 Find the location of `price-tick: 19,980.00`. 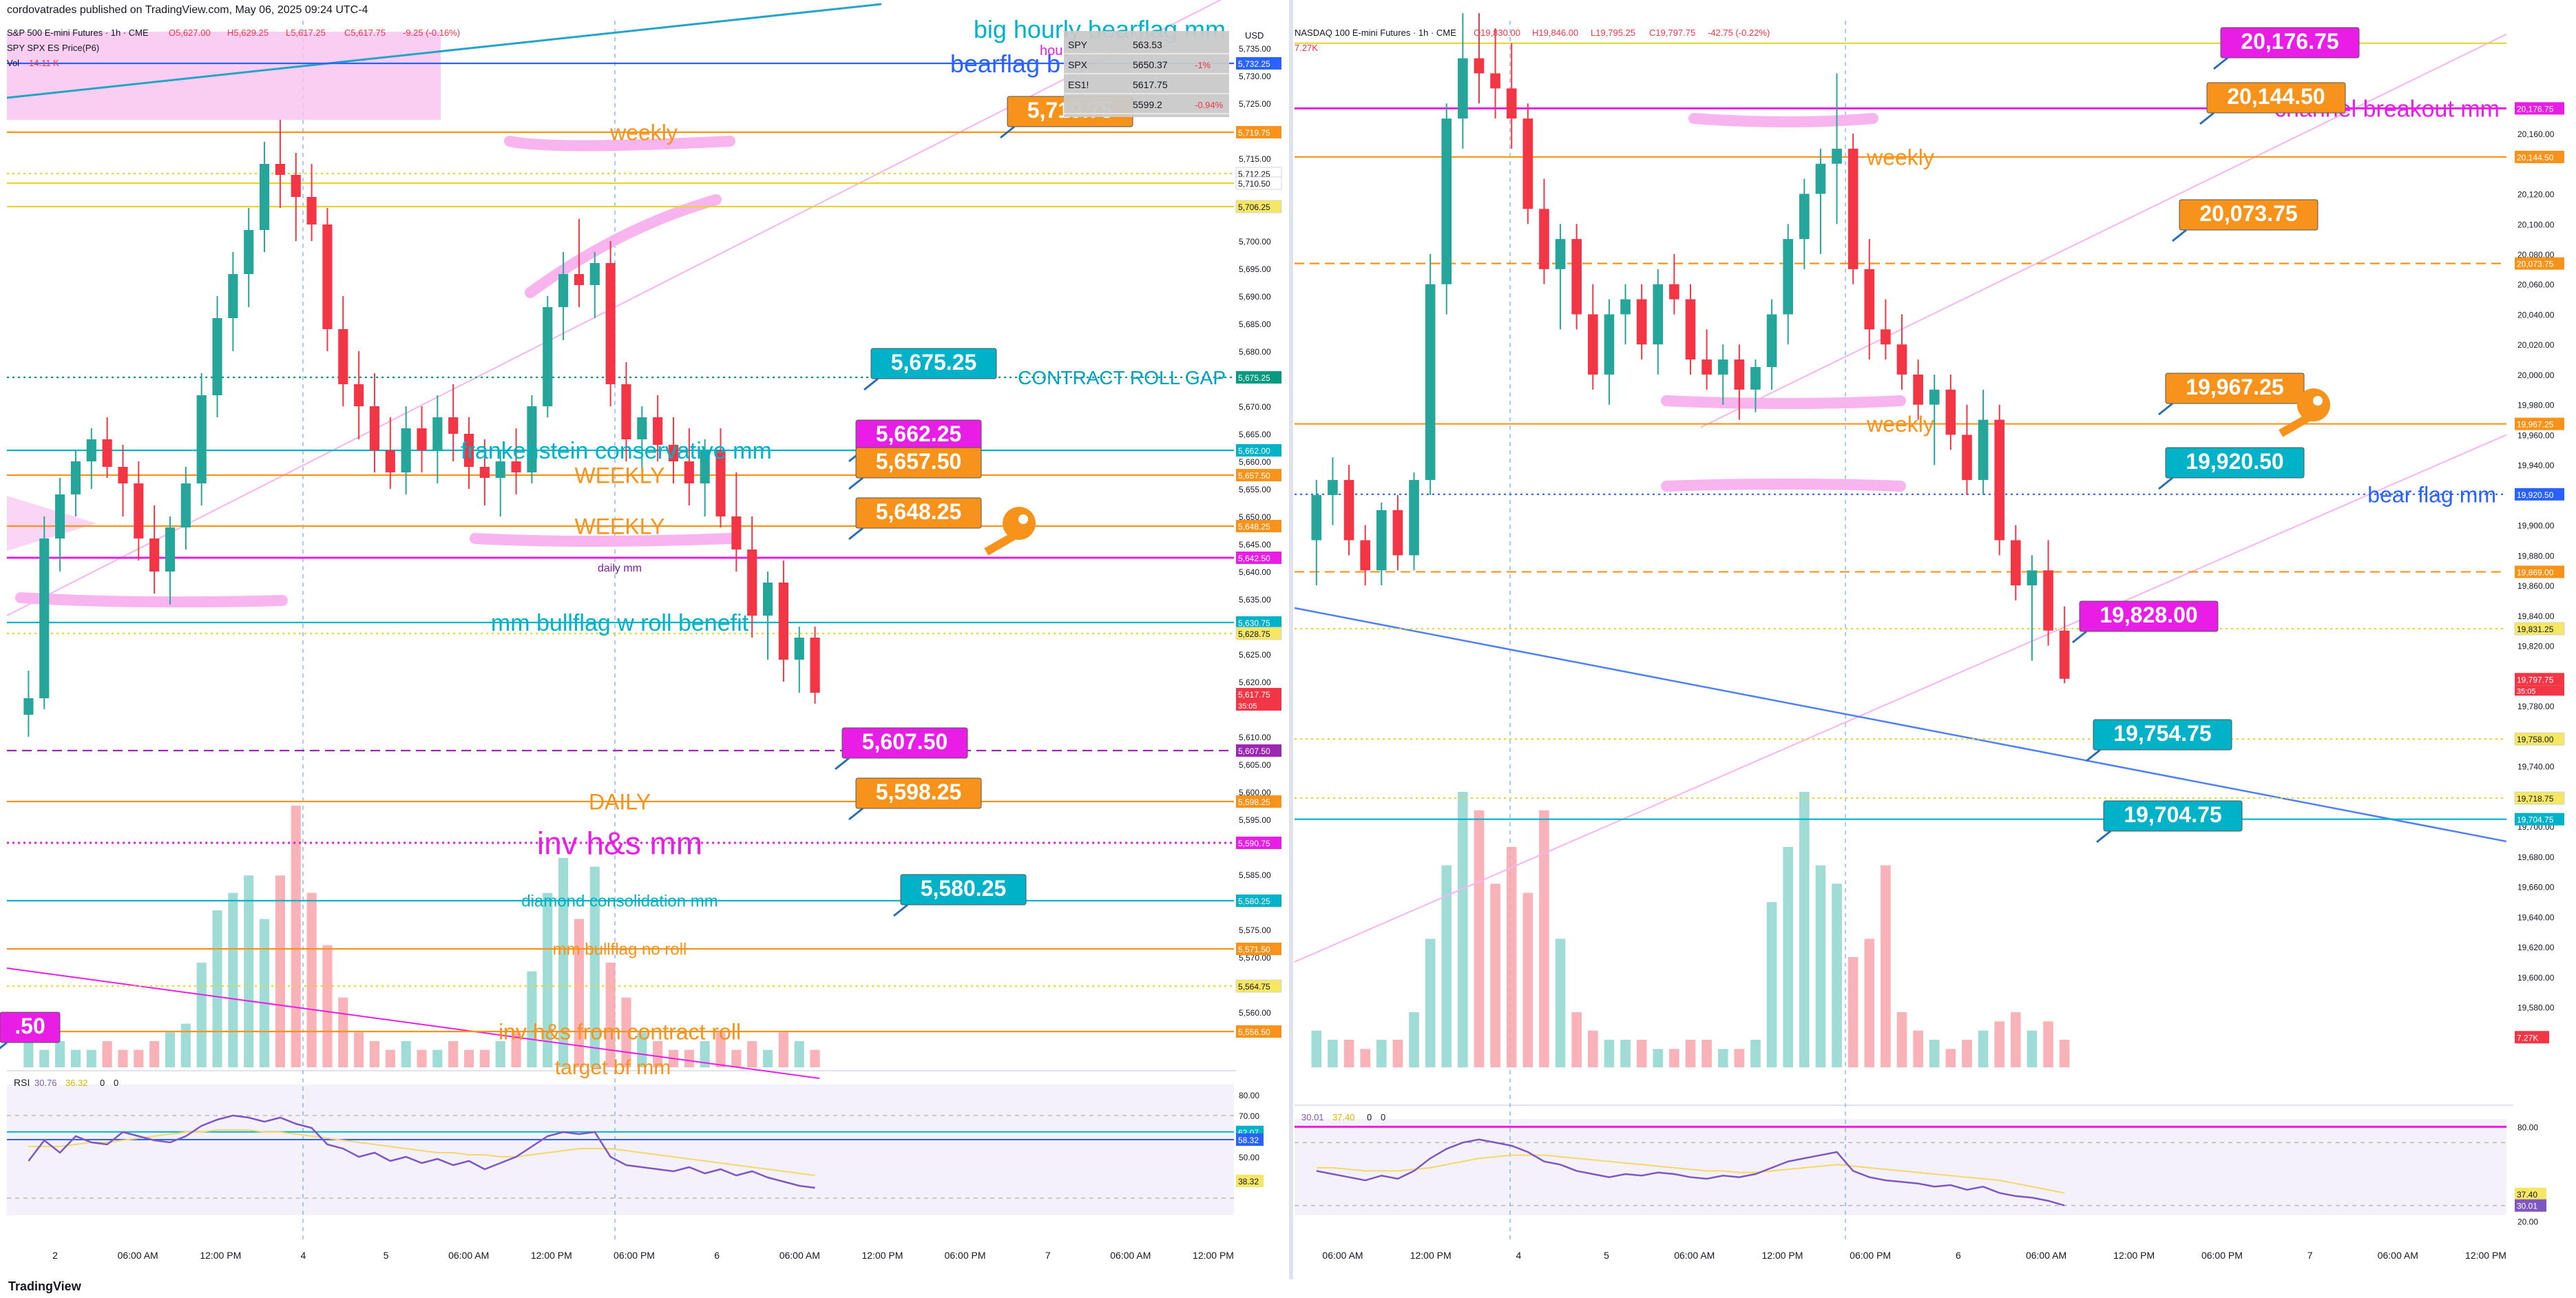

price-tick: 19,980.00 is located at coordinates (2536, 405).